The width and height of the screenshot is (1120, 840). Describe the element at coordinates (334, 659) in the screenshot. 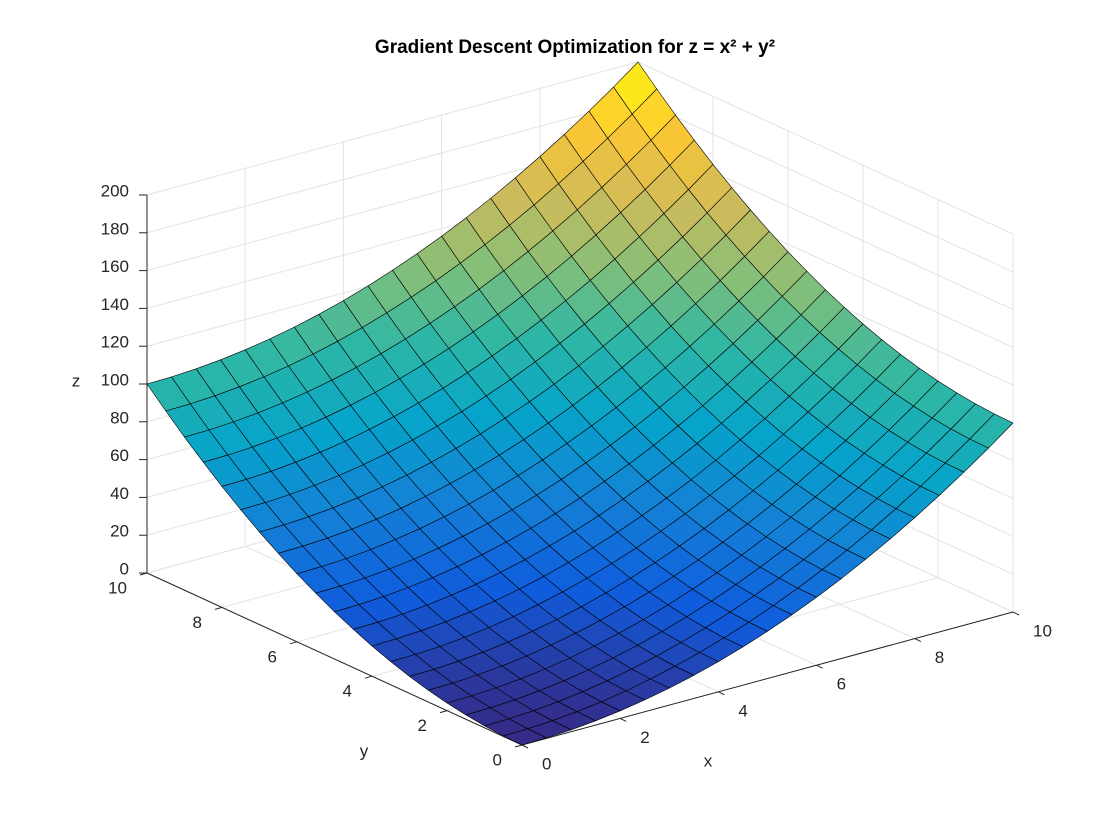

I see `y-axis-line` at that location.